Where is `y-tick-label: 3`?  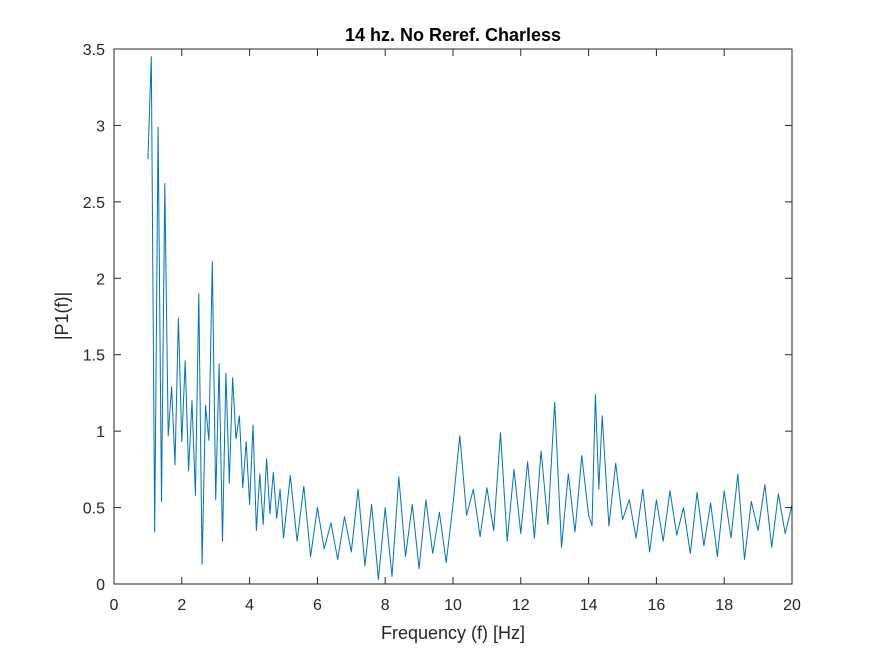 y-tick-label: 3 is located at coordinates (100, 126).